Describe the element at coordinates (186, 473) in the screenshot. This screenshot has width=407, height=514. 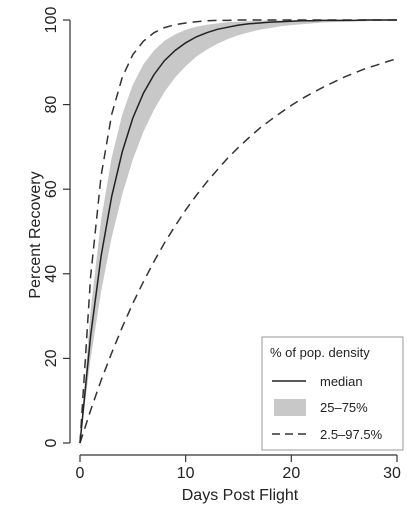
I see `x-tick-label: 10` at that location.